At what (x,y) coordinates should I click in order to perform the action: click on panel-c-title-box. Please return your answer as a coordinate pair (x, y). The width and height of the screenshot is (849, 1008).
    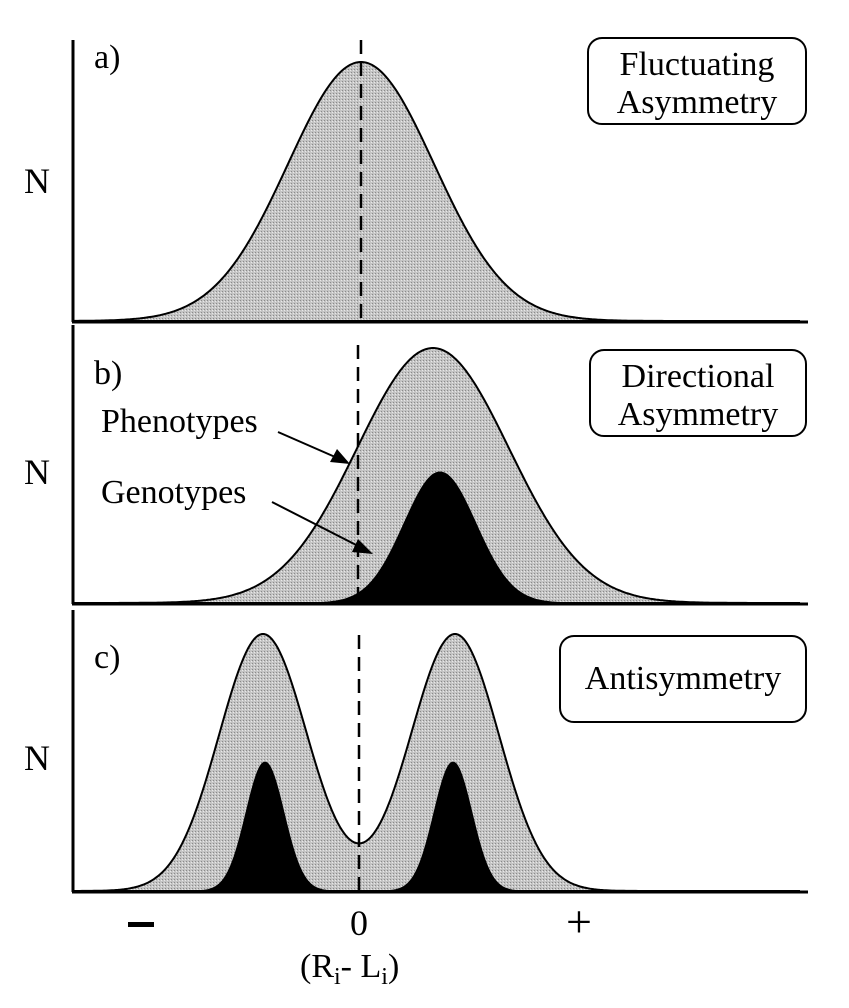
    Looking at the image, I should click on (683, 679).